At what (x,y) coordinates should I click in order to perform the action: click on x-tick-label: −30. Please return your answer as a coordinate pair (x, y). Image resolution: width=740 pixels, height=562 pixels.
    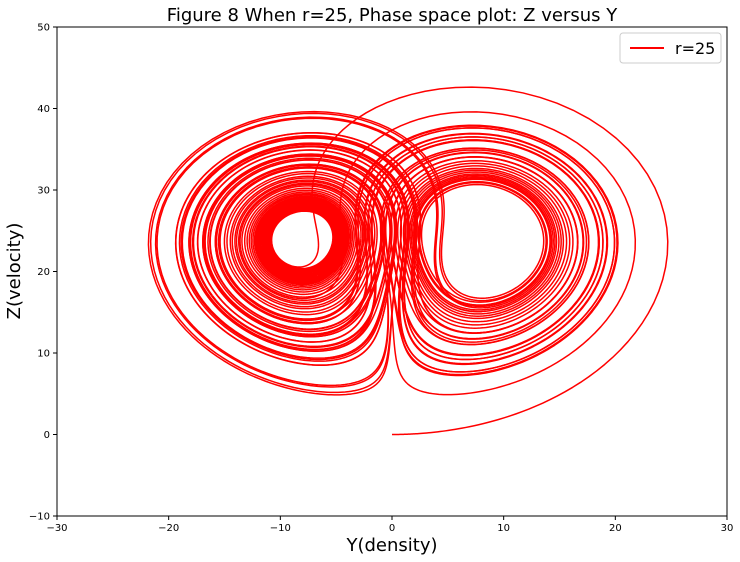
    Looking at the image, I should click on (56, 528).